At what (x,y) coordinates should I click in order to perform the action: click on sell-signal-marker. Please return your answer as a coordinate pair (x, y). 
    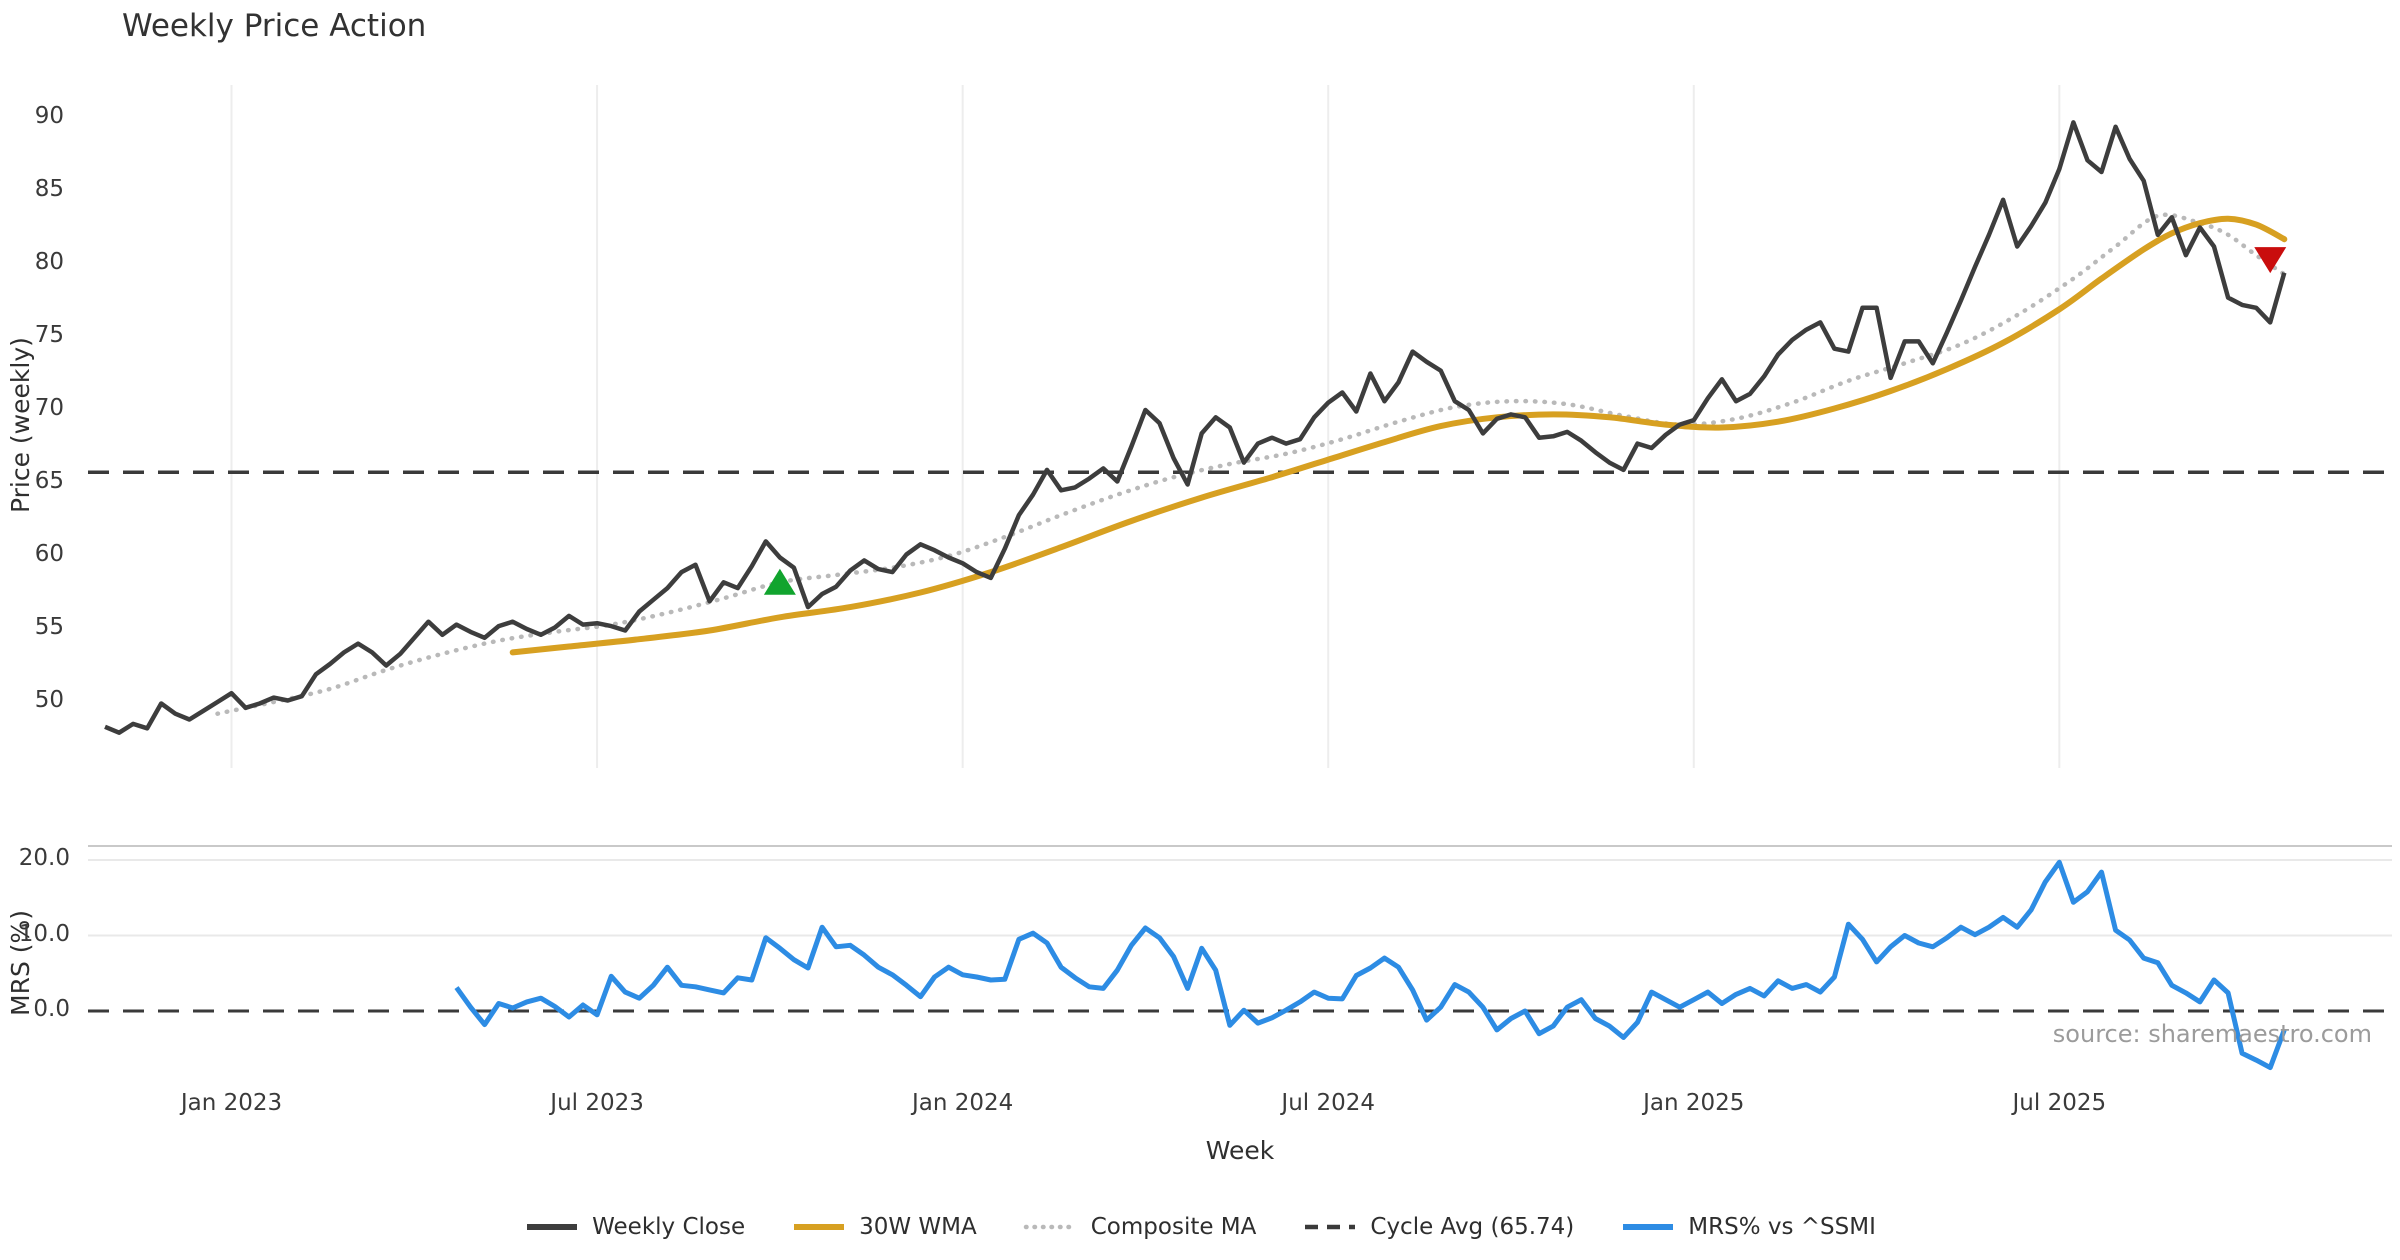
    Looking at the image, I should click on (2270, 260).